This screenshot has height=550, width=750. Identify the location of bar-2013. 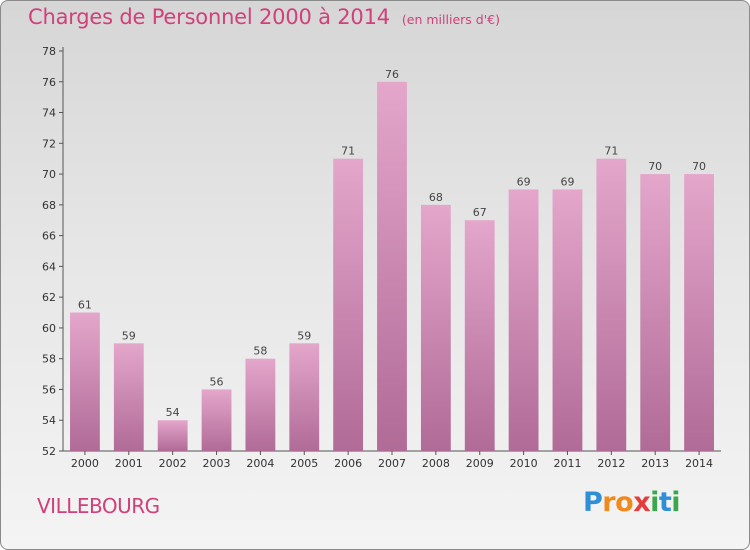
(655, 313).